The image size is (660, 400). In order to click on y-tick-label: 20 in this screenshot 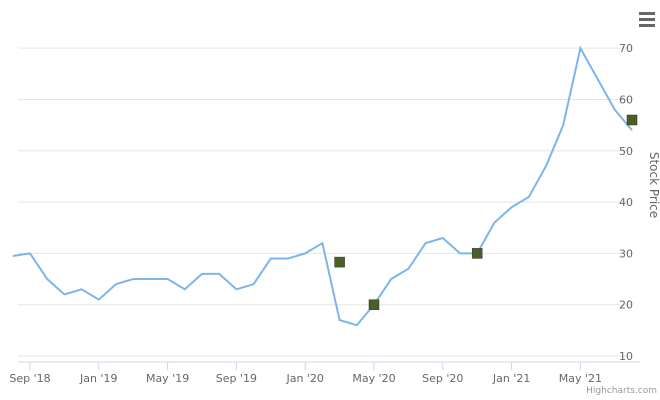, I will do `click(626, 305)`.